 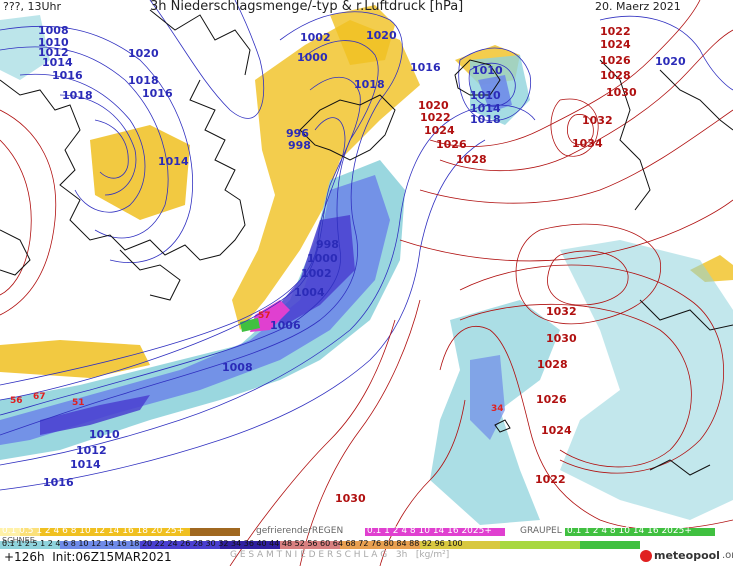 What do you see at coordinates (285, 325) in the screenshot?
I see `svg-text: 1006` at bounding box center [285, 325].